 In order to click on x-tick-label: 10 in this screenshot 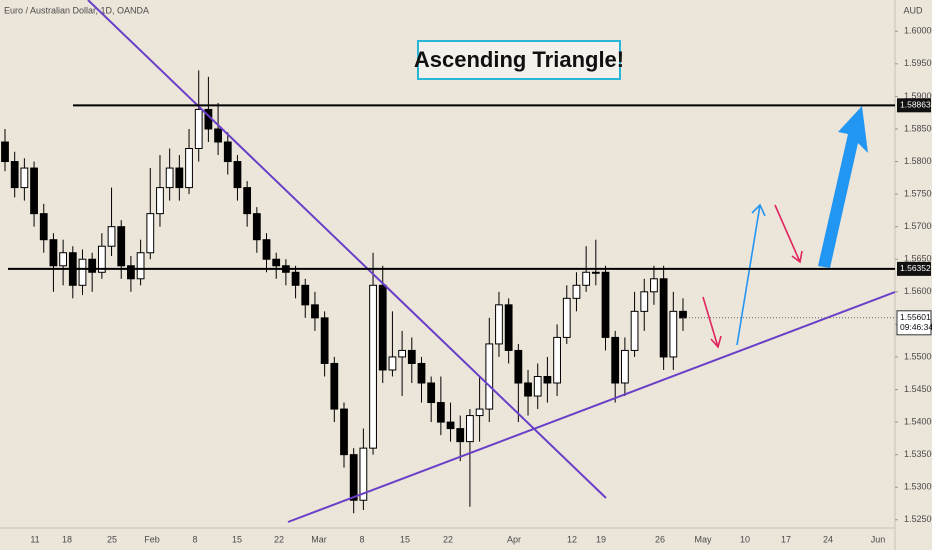, I will do `click(745, 539)`.